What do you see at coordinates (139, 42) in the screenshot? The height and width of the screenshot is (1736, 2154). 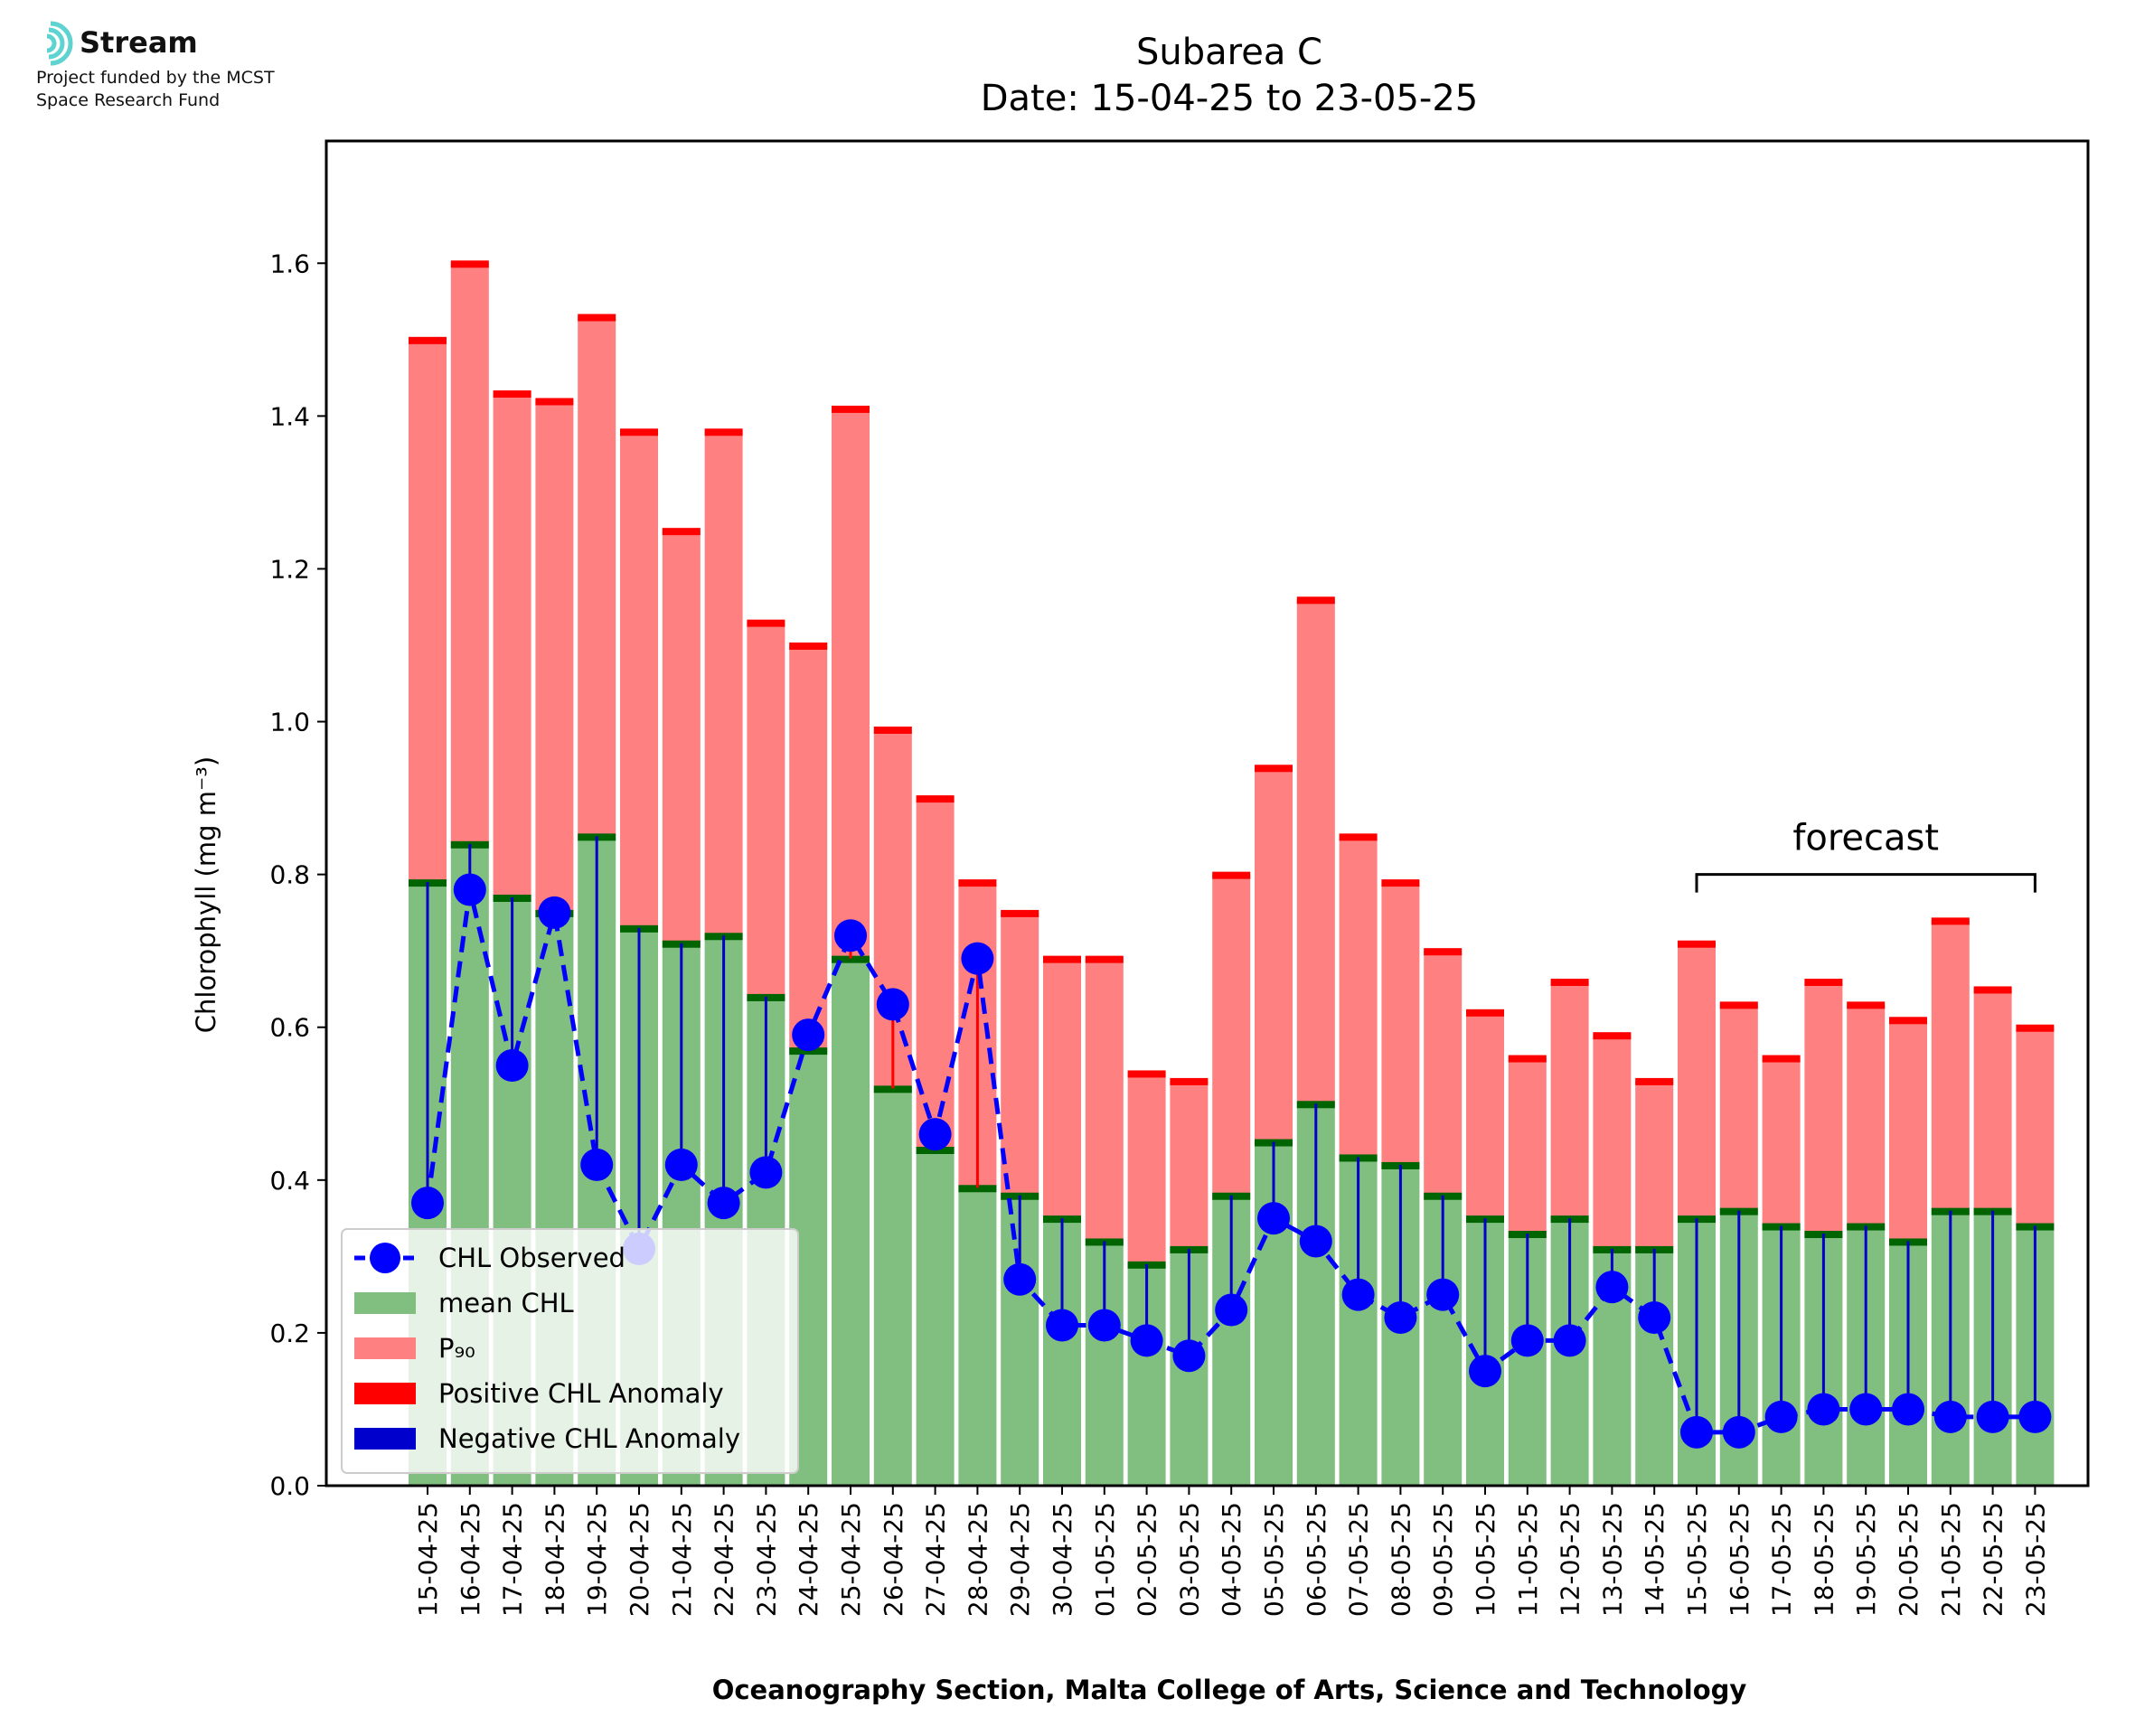 I see `logo-name: Stream` at bounding box center [139, 42].